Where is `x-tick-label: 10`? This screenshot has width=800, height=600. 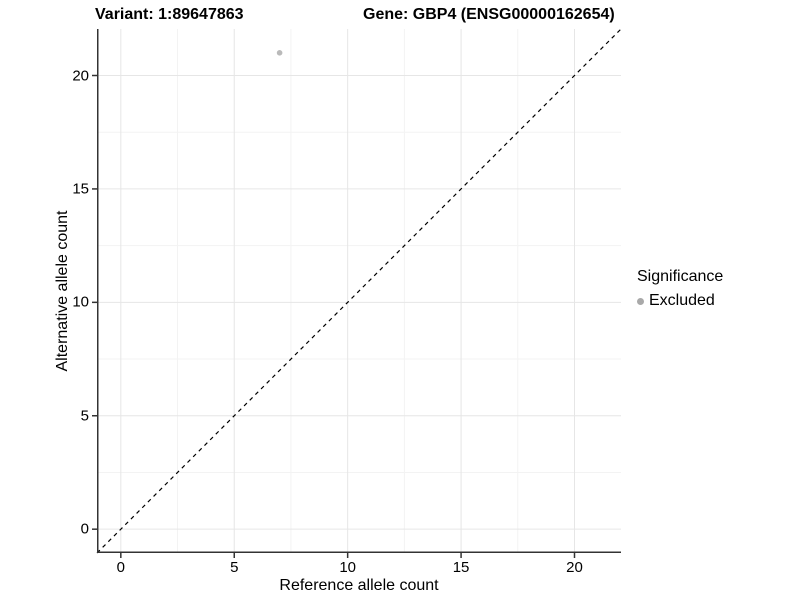
x-tick-label: 10 is located at coordinates (347, 567).